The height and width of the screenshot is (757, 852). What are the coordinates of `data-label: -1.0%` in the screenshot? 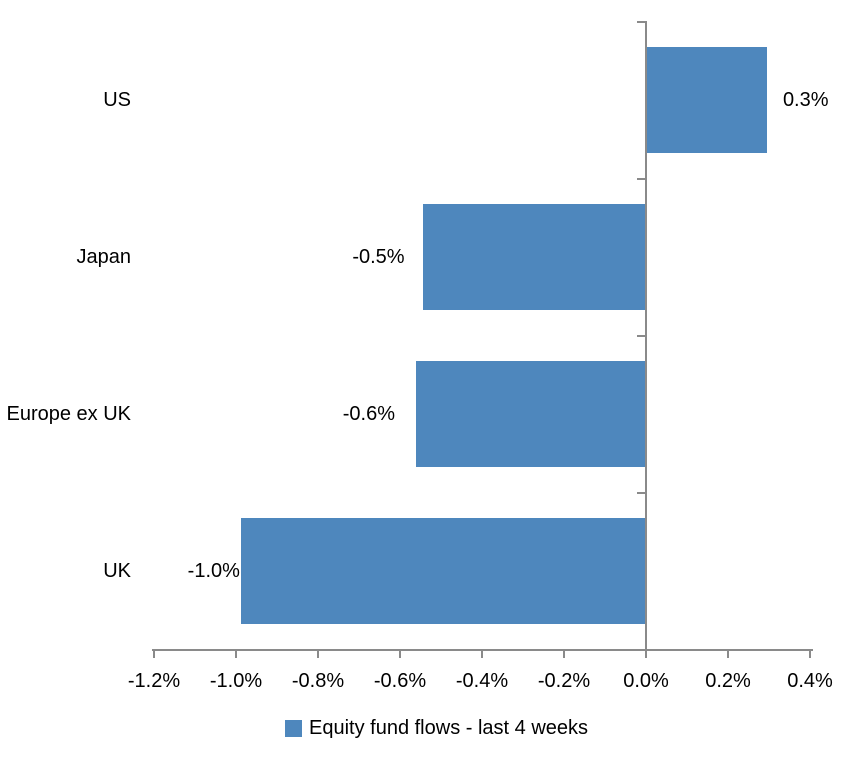 It's located at (213, 570).